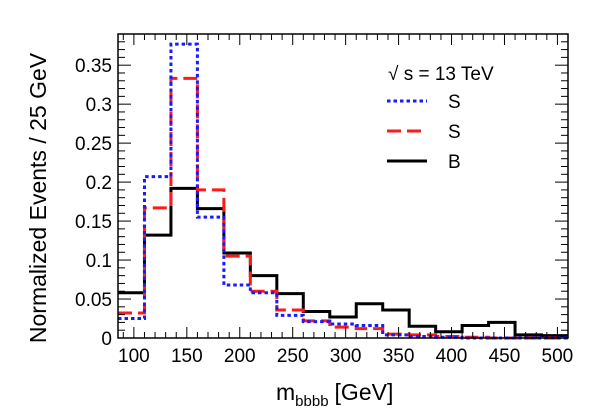  I want to click on y-tick-label: 0.35, so click(93, 66).